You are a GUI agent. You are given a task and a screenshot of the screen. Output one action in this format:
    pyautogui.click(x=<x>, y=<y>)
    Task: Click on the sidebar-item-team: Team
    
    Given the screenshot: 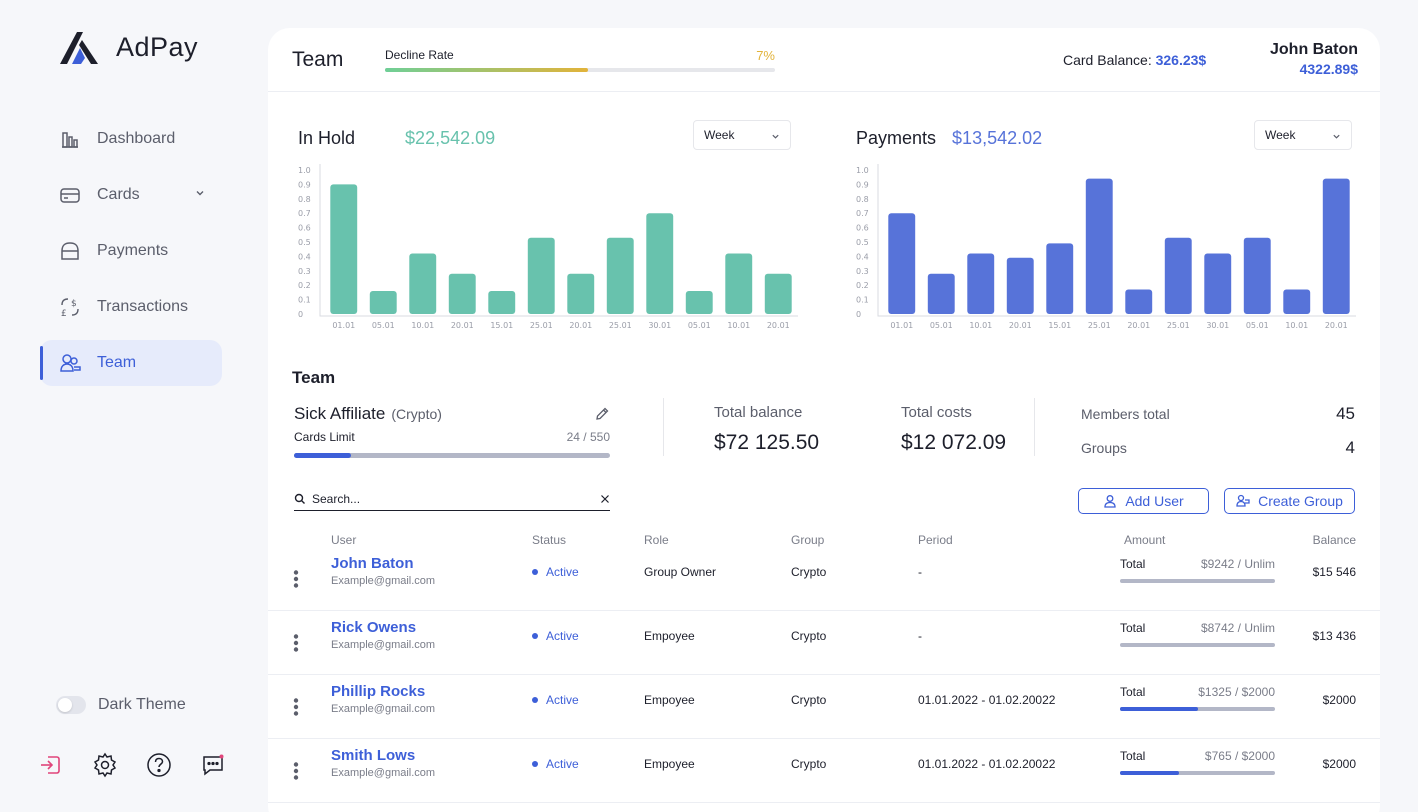 What is the action you would take?
    pyautogui.click(x=131, y=363)
    